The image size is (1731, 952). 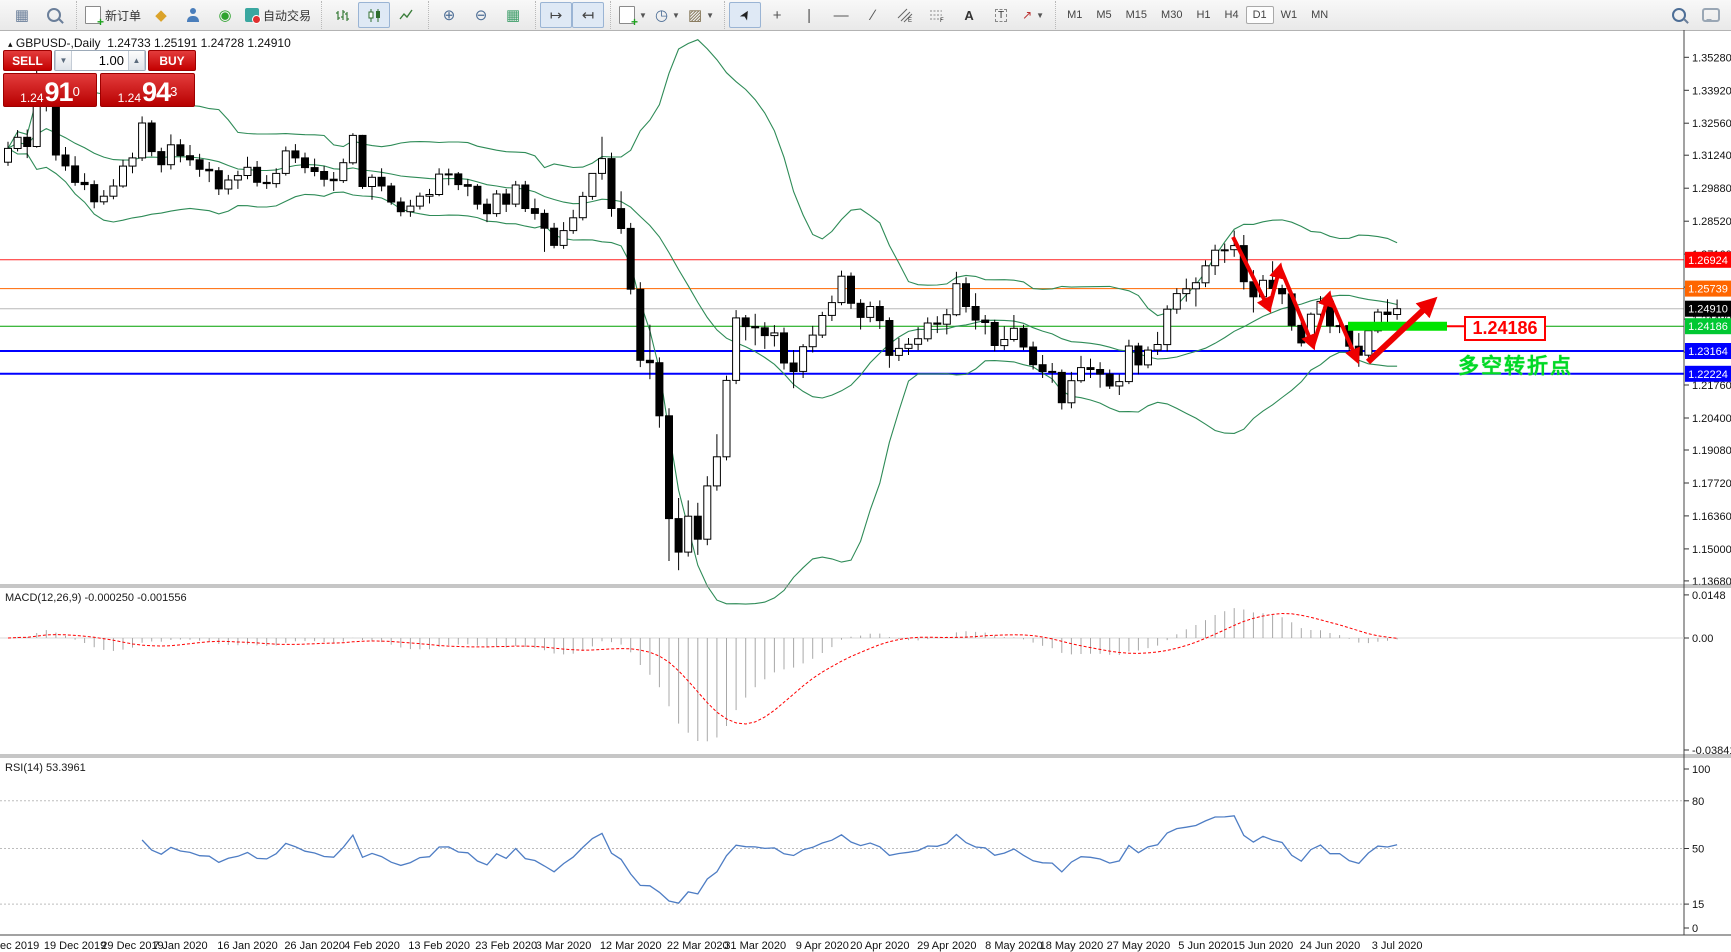 What do you see at coordinates (372, 946) in the screenshot?
I see `svg-text: 4 Feb 2020` at bounding box center [372, 946].